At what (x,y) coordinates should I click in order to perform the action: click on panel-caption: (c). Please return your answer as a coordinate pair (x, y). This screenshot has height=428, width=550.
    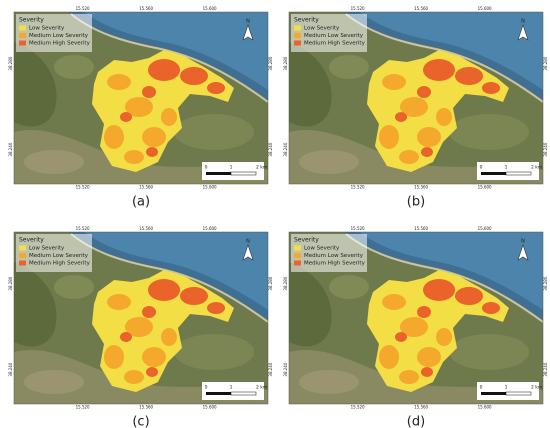
    Looking at the image, I should click on (140, 421).